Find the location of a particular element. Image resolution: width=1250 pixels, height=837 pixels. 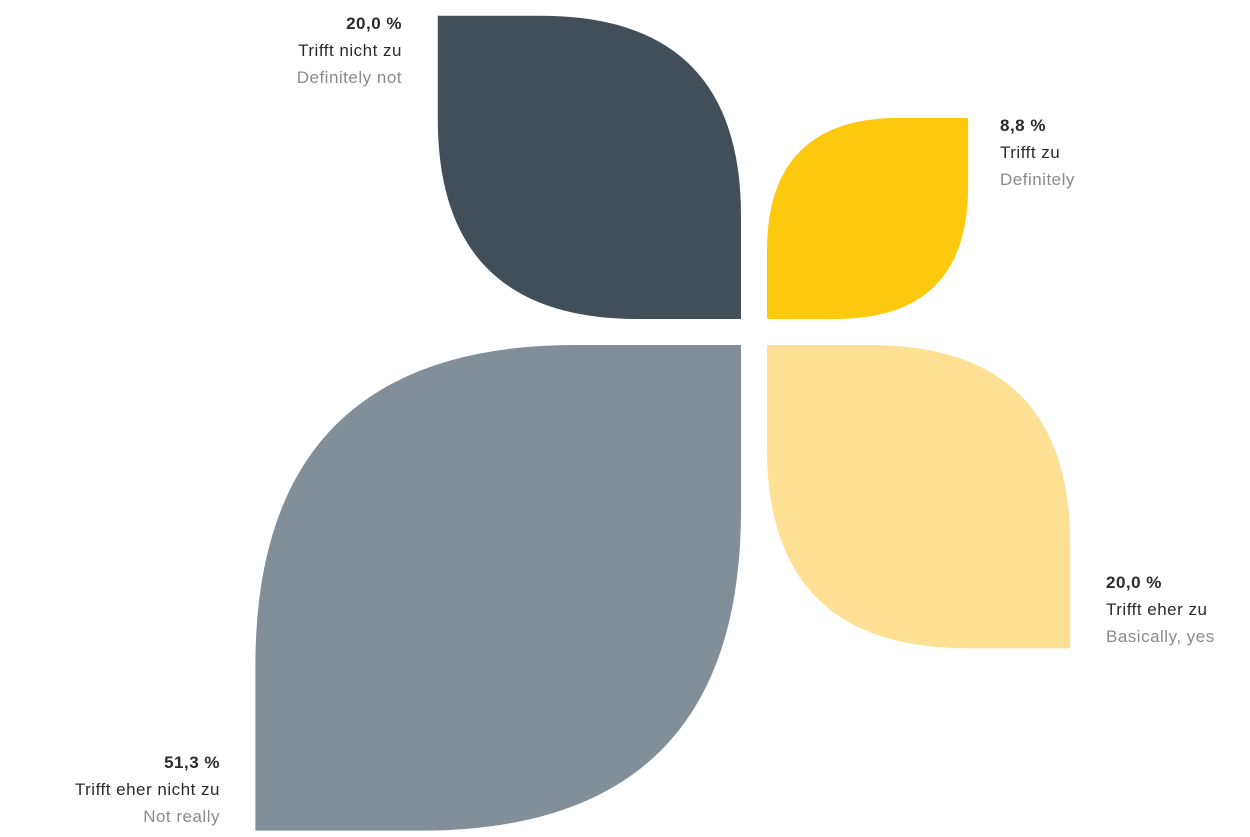

label-trifft-eher-nicht-zu: 51,3 % Trifft eher nicht zu Not really is located at coordinates (147, 789).